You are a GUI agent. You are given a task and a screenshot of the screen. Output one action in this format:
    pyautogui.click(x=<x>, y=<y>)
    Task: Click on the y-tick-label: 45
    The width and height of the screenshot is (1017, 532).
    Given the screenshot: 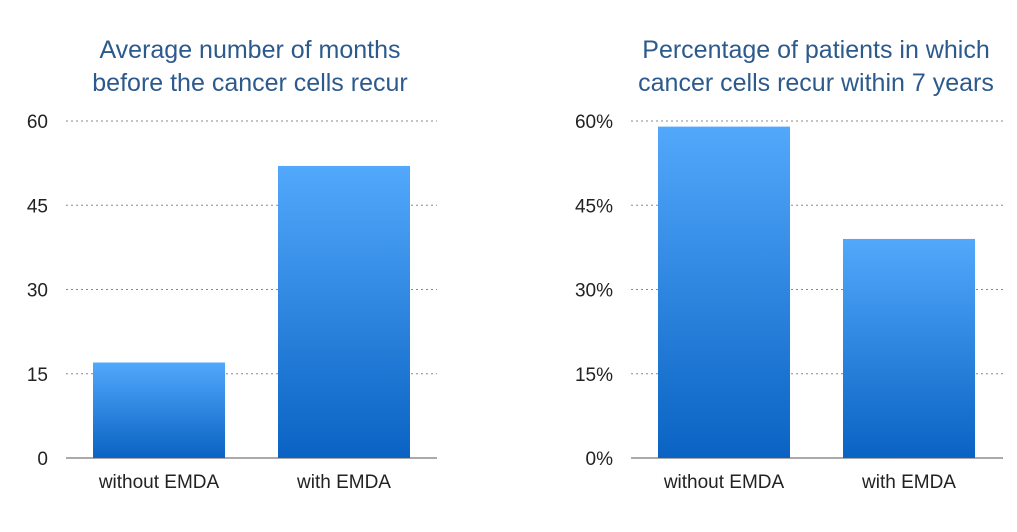 What is the action you would take?
    pyautogui.click(x=37, y=206)
    